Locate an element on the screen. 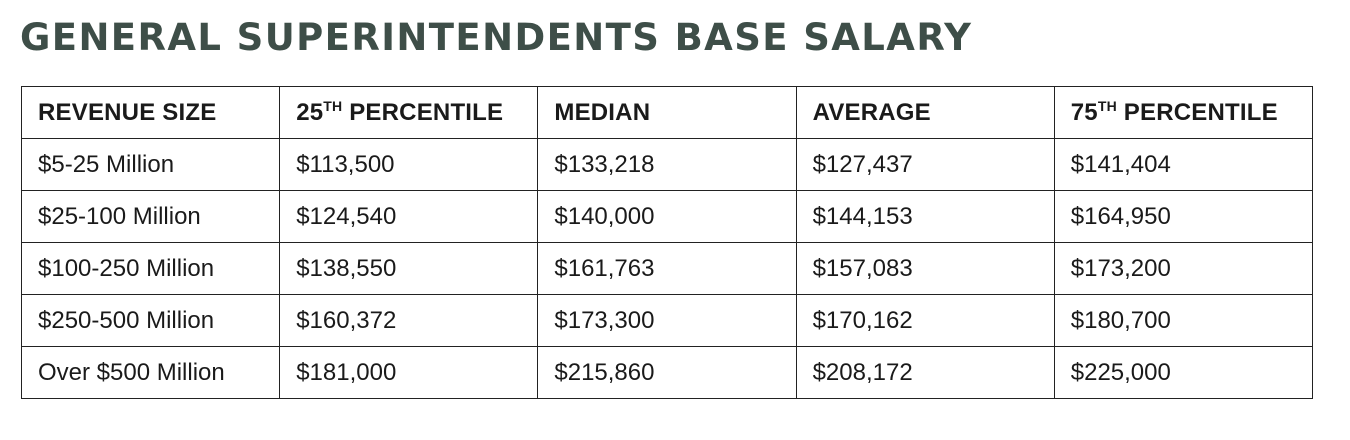 This screenshot has height=440, width=1350. cell-median: $173,300 is located at coordinates (667, 320).